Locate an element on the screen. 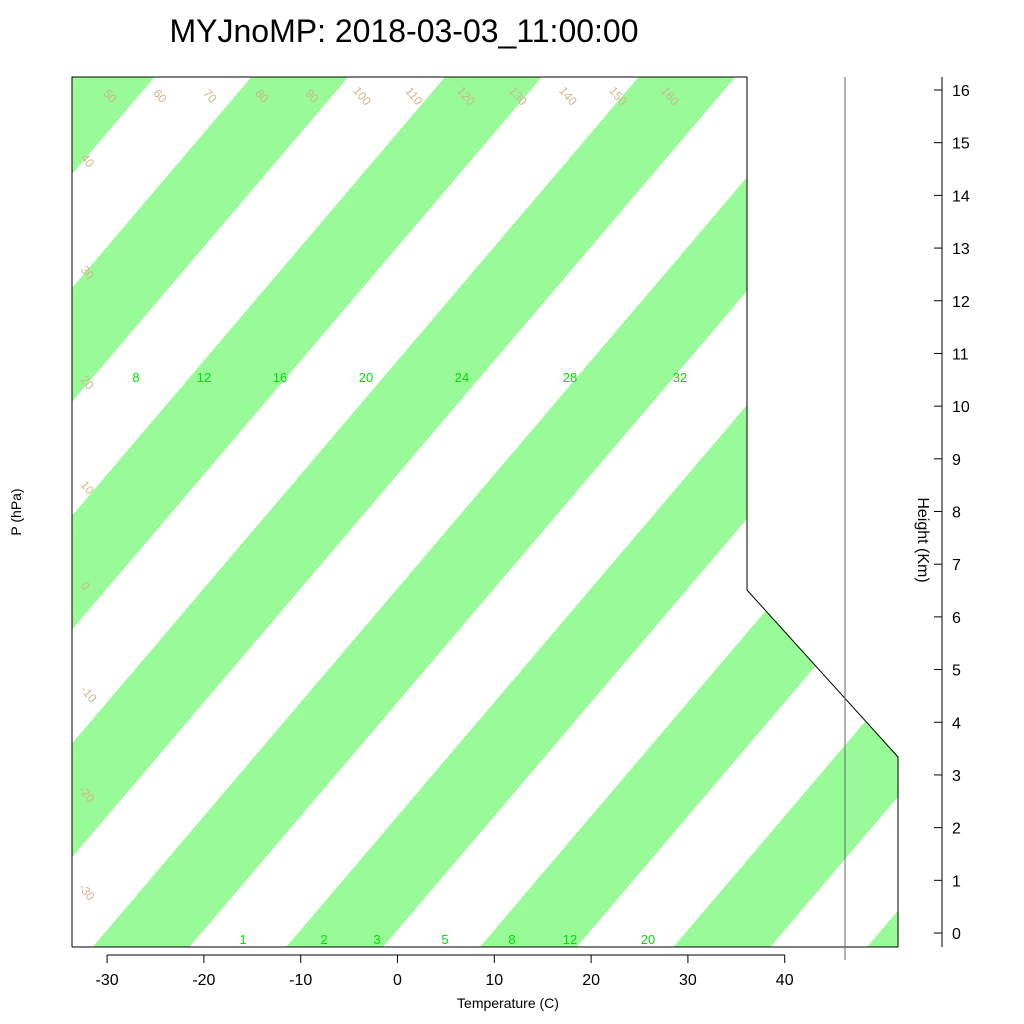  moist-adiabat-label: 20 is located at coordinates (366, 377).